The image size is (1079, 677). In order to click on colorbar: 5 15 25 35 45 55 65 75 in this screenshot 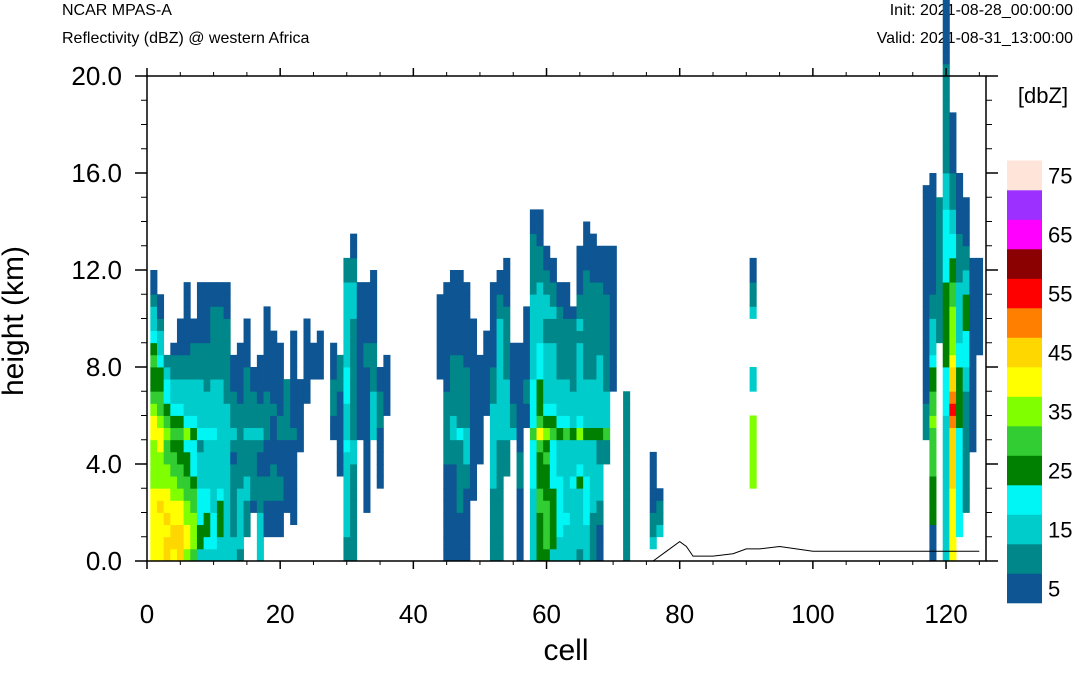, I will do `click(1039, 382)`.